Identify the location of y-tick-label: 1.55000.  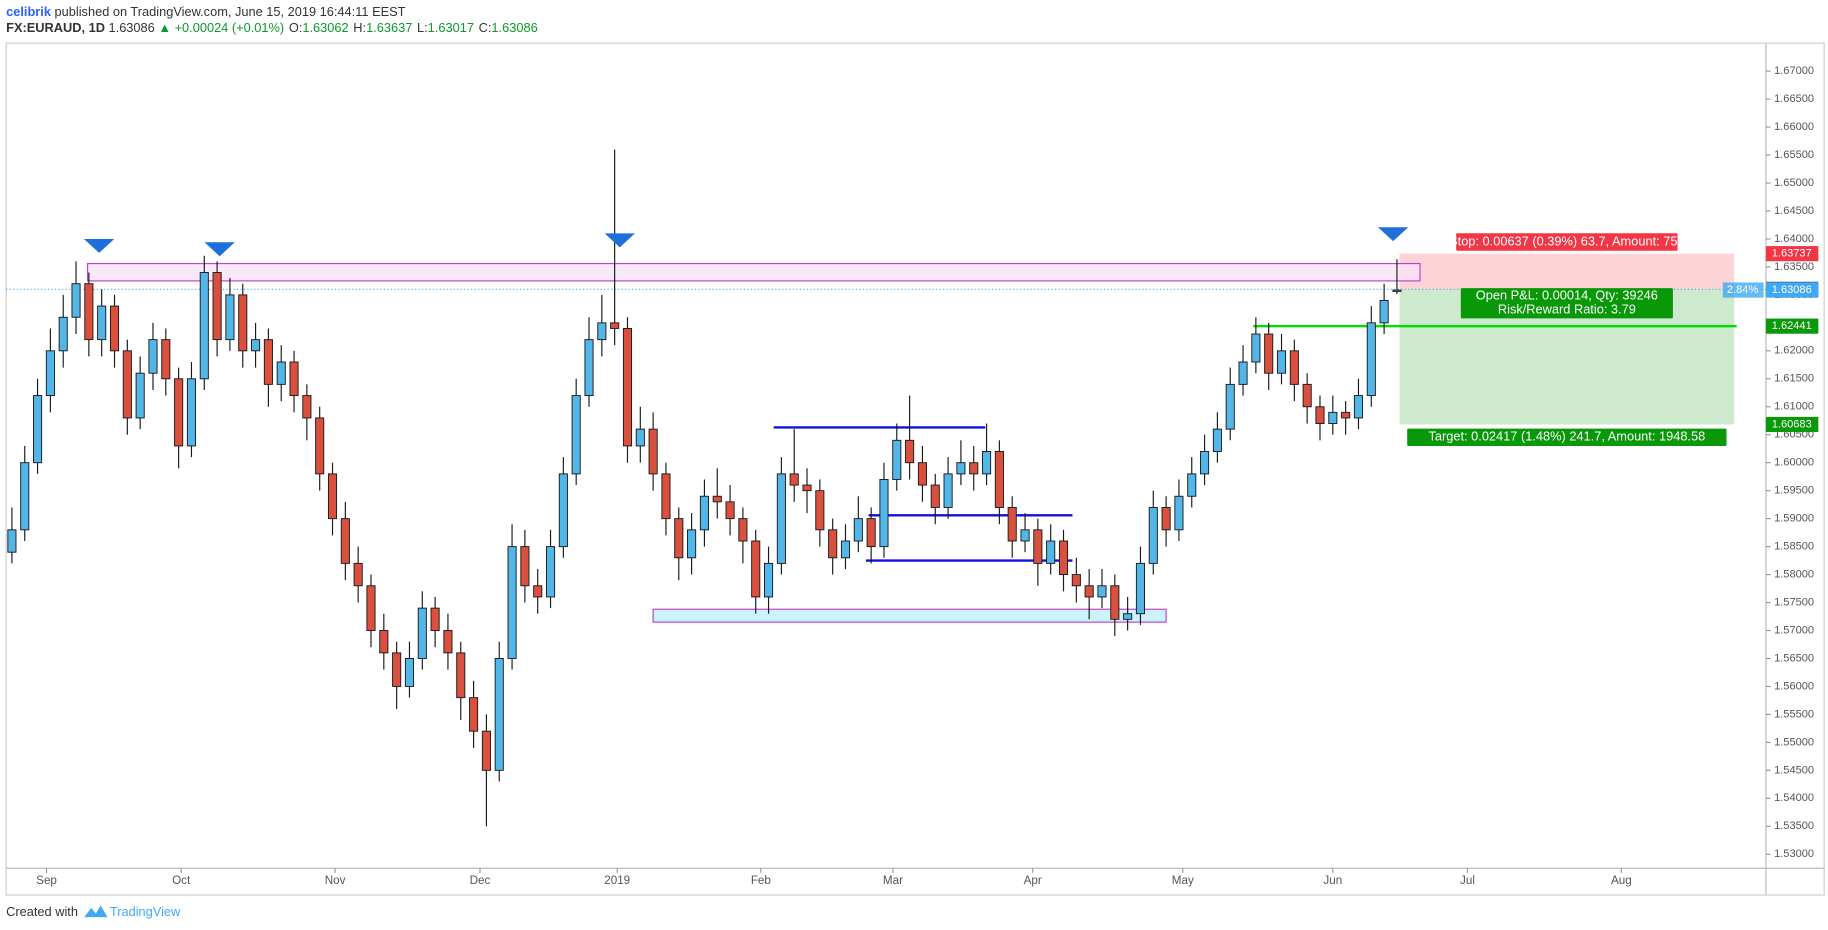
(1794, 742).